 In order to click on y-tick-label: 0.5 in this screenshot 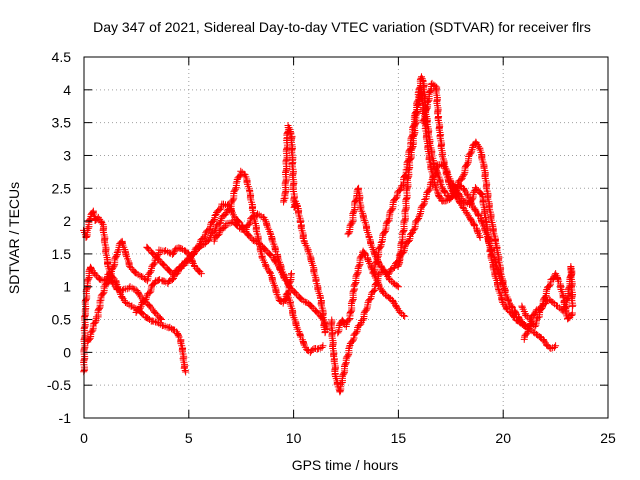, I will do `click(62, 320)`.